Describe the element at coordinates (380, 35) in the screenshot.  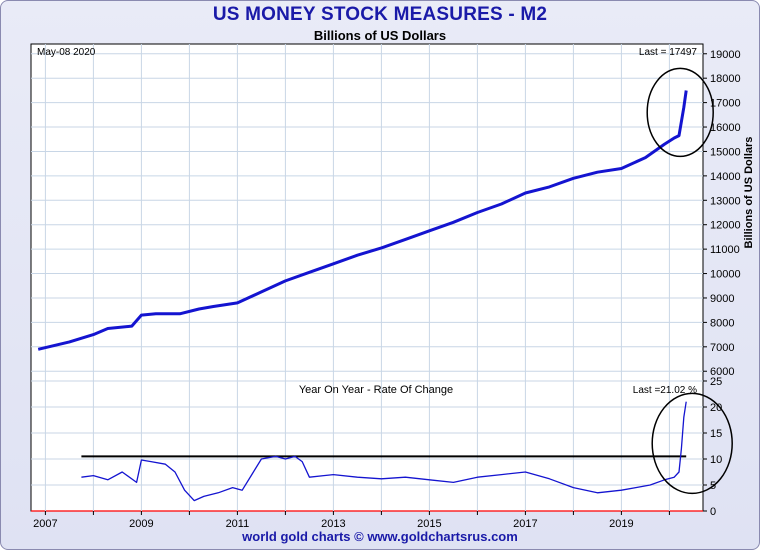
I see `chart-subtitle: Billions of US Dollars` at that location.